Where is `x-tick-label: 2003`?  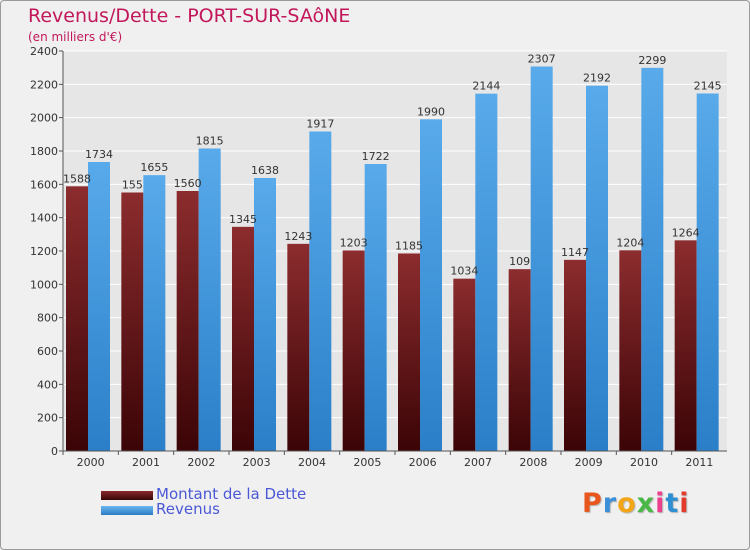 x-tick-label: 2003 is located at coordinates (257, 462).